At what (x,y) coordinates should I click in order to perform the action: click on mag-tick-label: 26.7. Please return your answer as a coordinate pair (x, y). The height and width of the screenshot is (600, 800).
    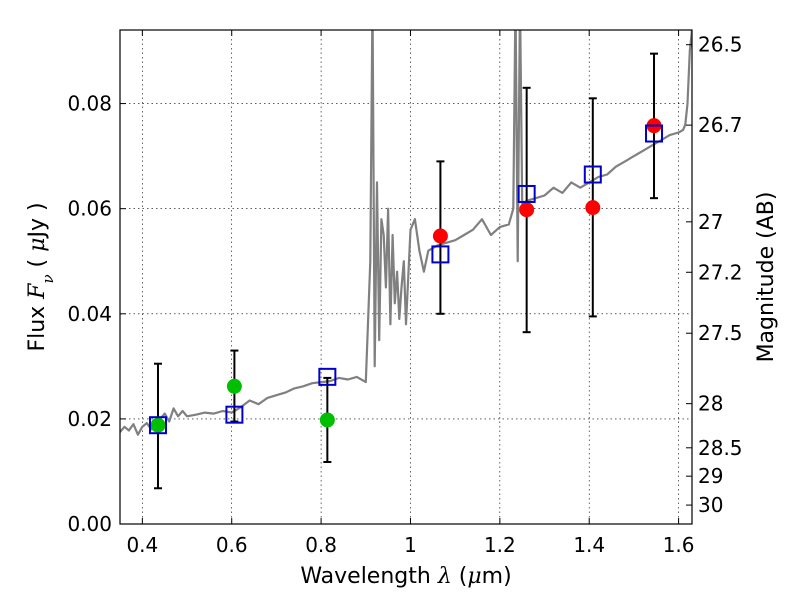
    Looking at the image, I should click on (720, 125).